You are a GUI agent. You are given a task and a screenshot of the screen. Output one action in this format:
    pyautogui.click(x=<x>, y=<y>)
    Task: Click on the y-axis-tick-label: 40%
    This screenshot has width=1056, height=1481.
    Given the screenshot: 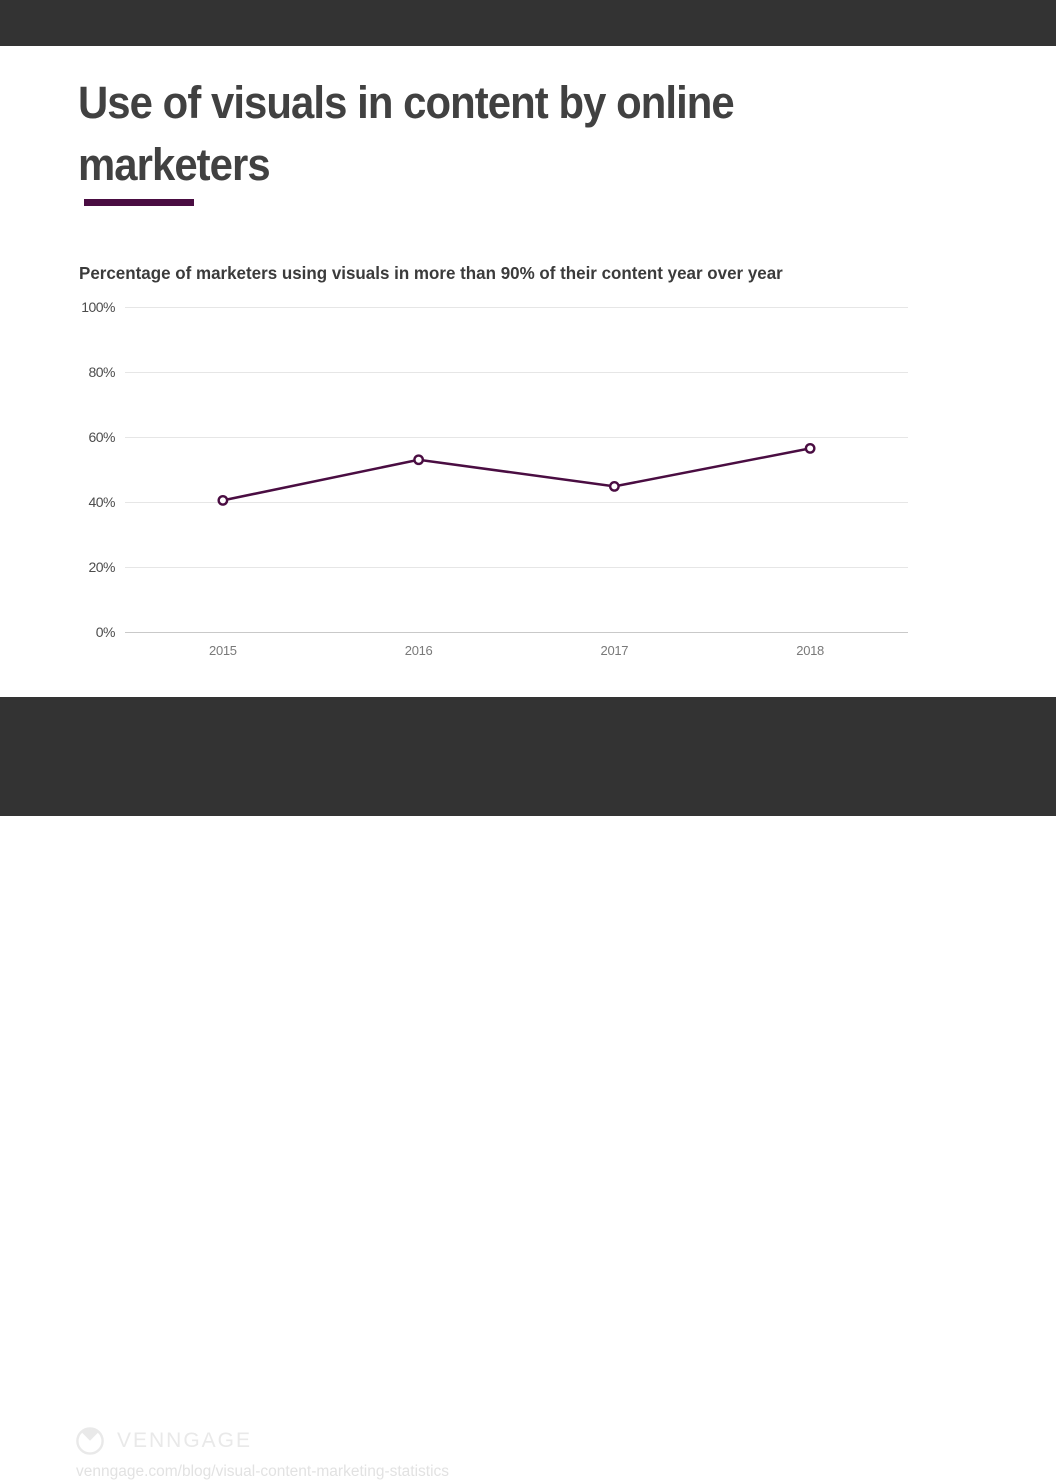 What is the action you would take?
    pyautogui.click(x=101, y=502)
    